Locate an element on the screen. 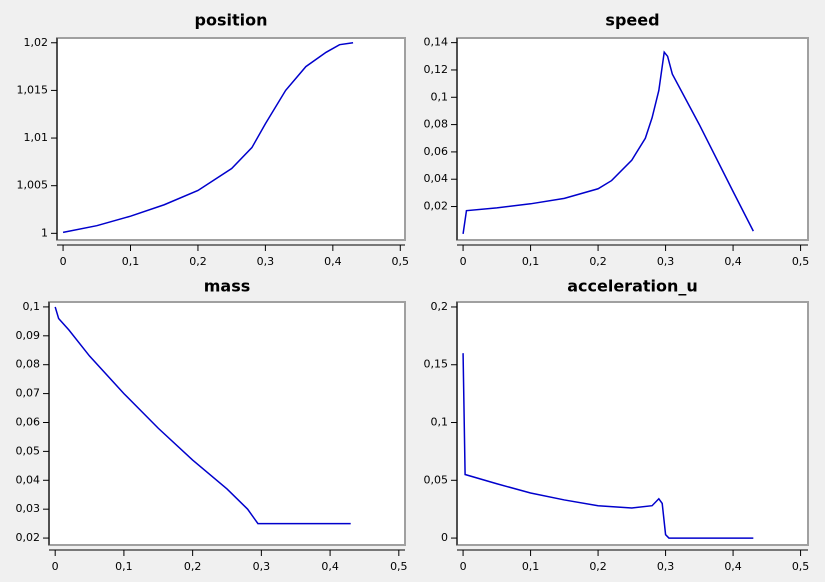 The image size is (825, 582). y-tick-label: 1,005 is located at coordinates (33, 185).